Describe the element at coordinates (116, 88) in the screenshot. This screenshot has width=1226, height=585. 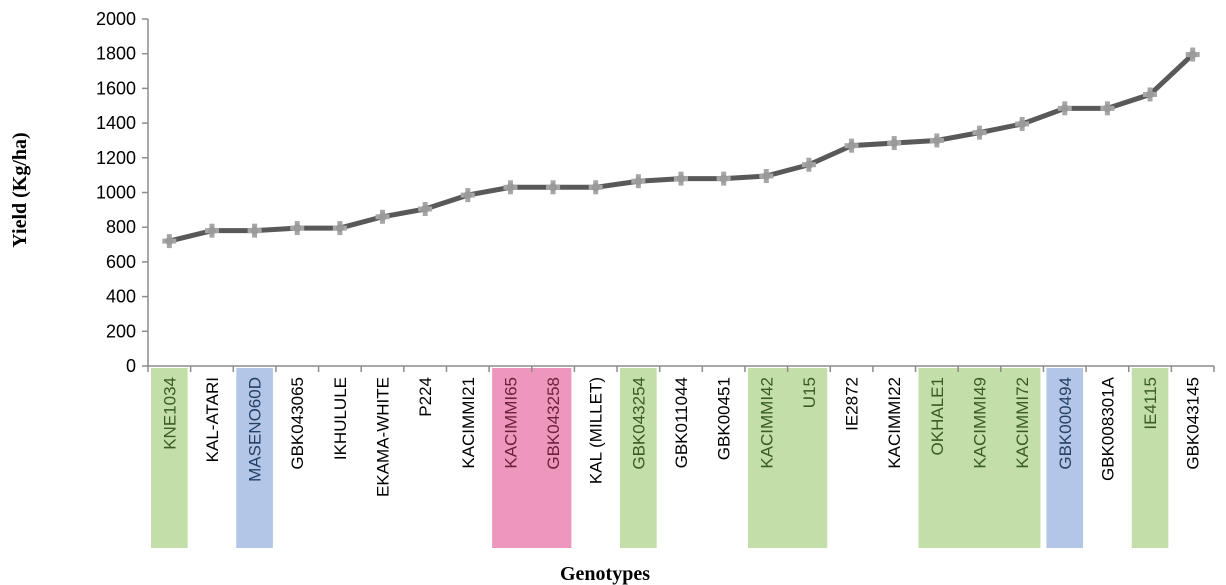
I see `y-tick-label: 1600` at that location.